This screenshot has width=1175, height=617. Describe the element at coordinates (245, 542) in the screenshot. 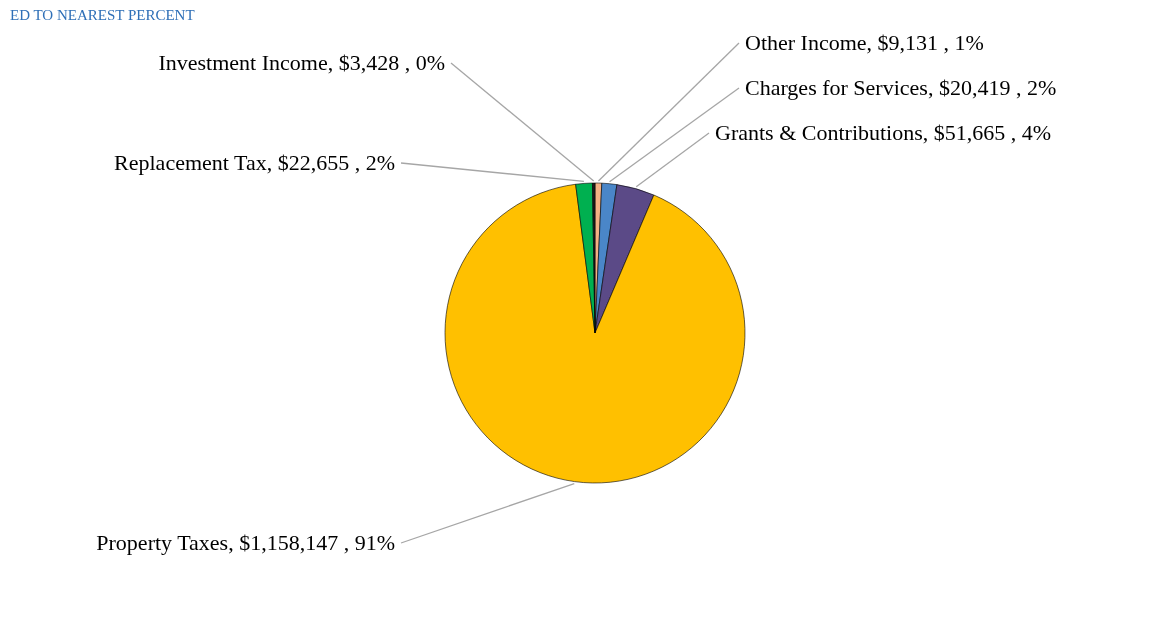

I see `slice-label: Property Taxes, $1,158,147 , 91%` at that location.